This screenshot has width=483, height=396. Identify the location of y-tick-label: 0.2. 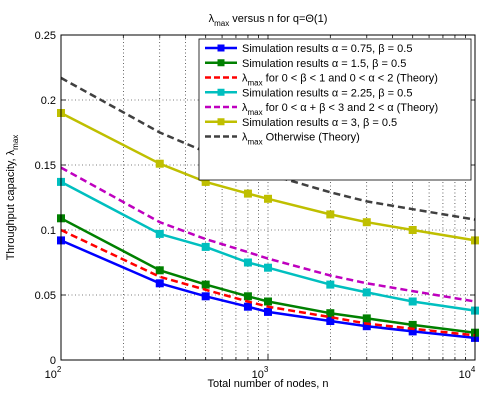
(48, 101).